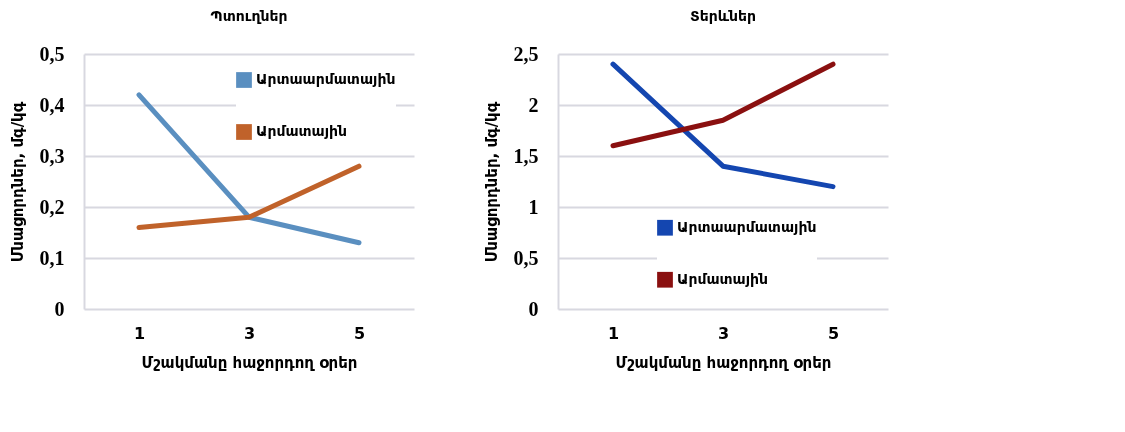 The height and width of the screenshot is (432, 1125). What do you see at coordinates (52, 155) in the screenshot?
I see `y-tick-label: 0,3` at bounding box center [52, 155].